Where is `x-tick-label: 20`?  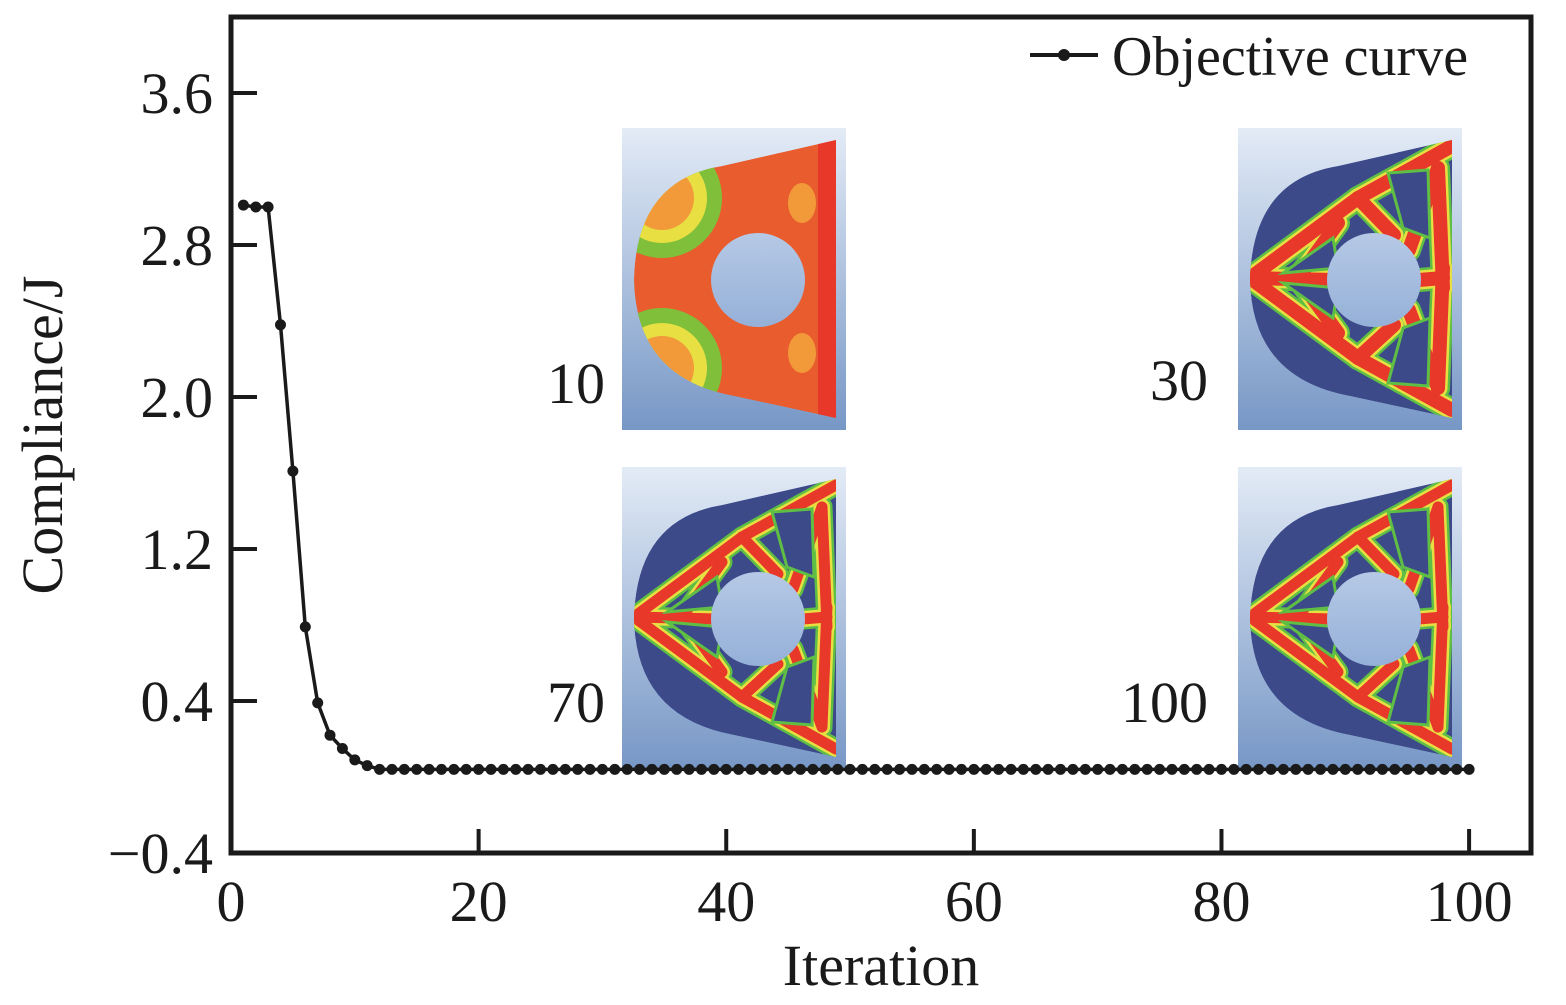 x-tick-label: 20 is located at coordinates (479, 901).